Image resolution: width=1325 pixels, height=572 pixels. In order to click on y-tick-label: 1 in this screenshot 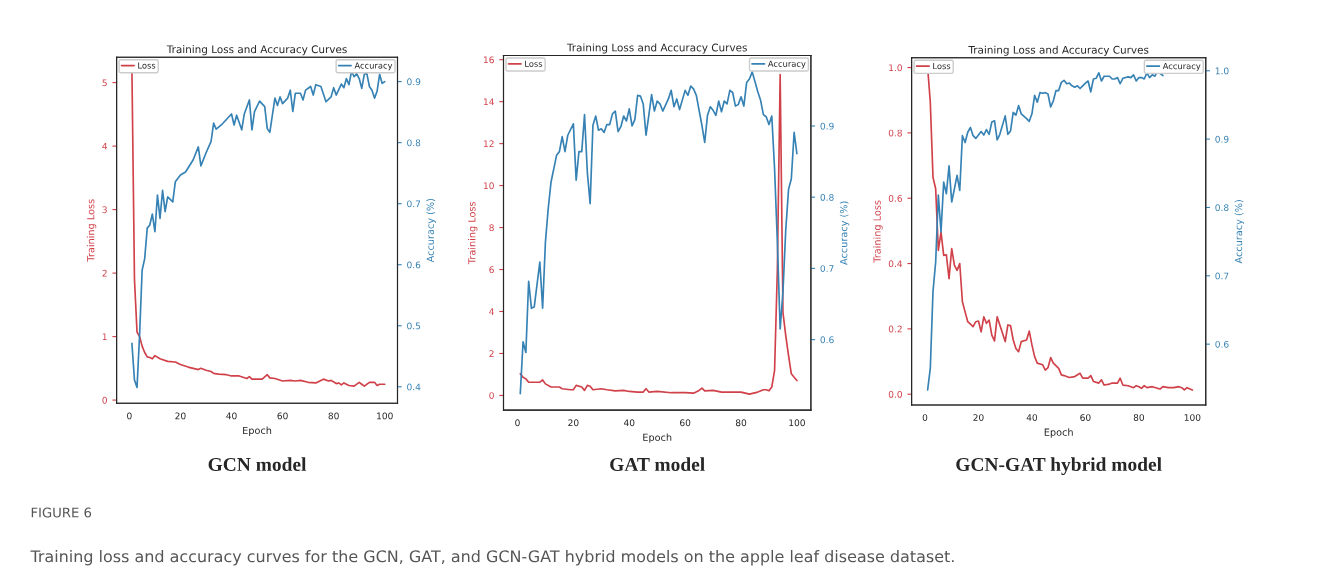, I will do `click(104, 337)`.